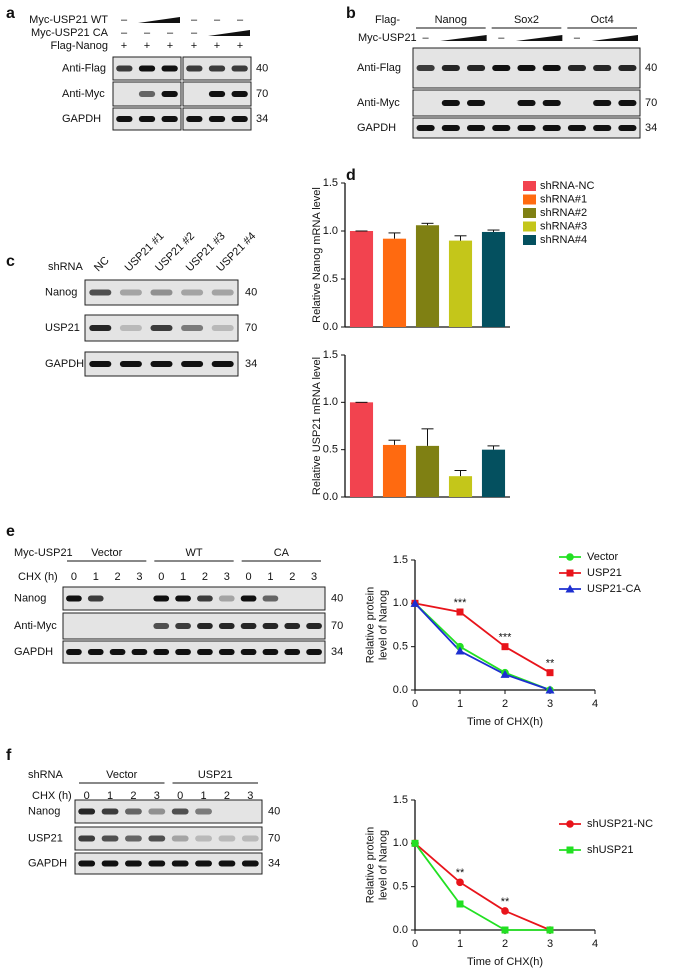 This screenshot has height=968, width=685. Describe the element at coordinates (614, 589) in the screenshot. I see `legend-label: USP21-CA` at that location.